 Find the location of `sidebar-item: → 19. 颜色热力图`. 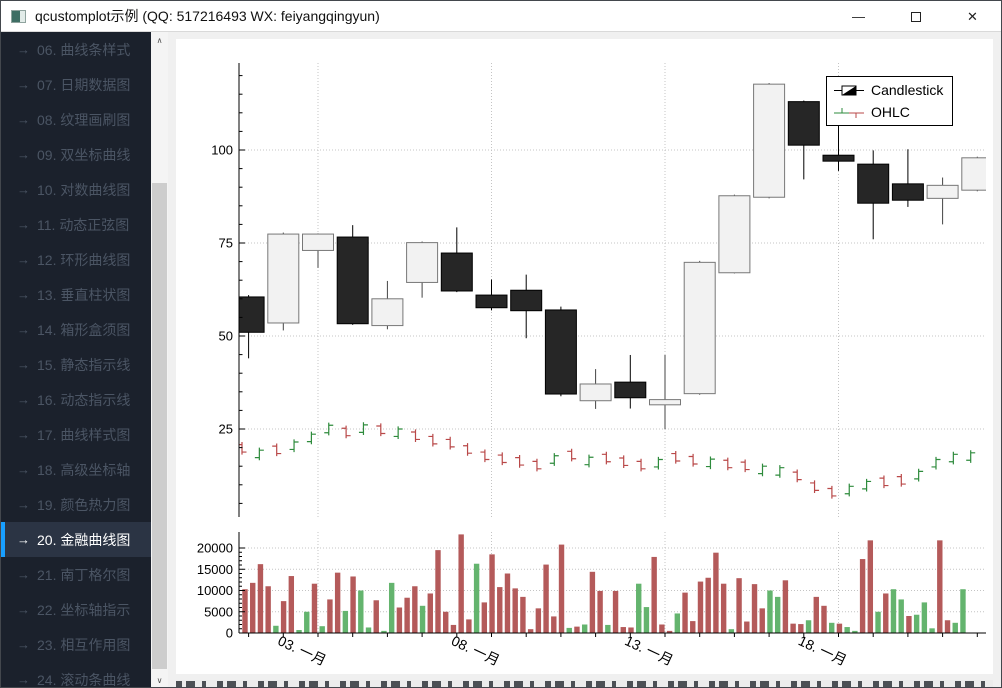

sidebar-item: → 19. 颜色热力图 is located at coordinates (76, 504).